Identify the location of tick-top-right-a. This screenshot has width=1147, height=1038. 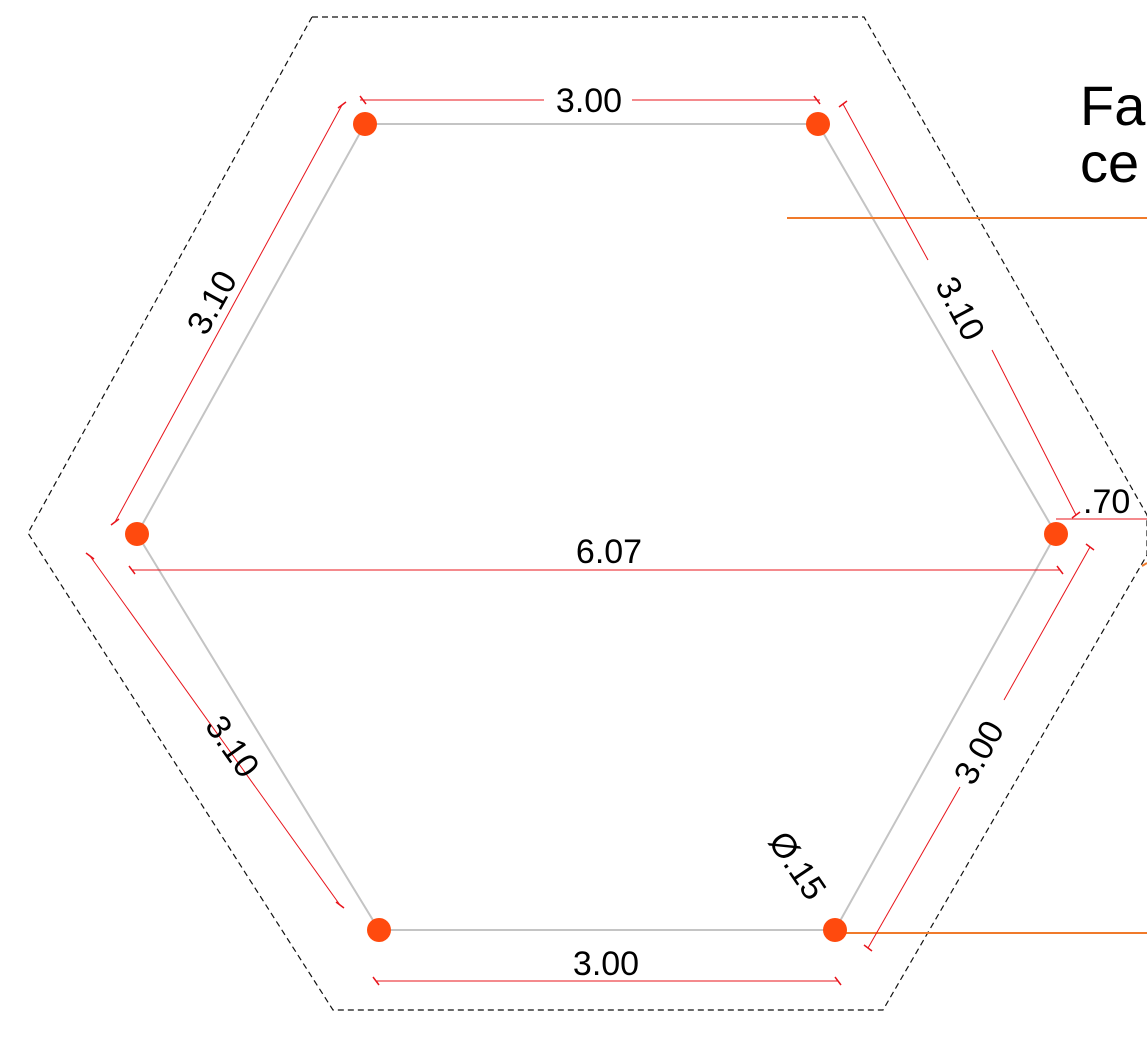
(843, 104).